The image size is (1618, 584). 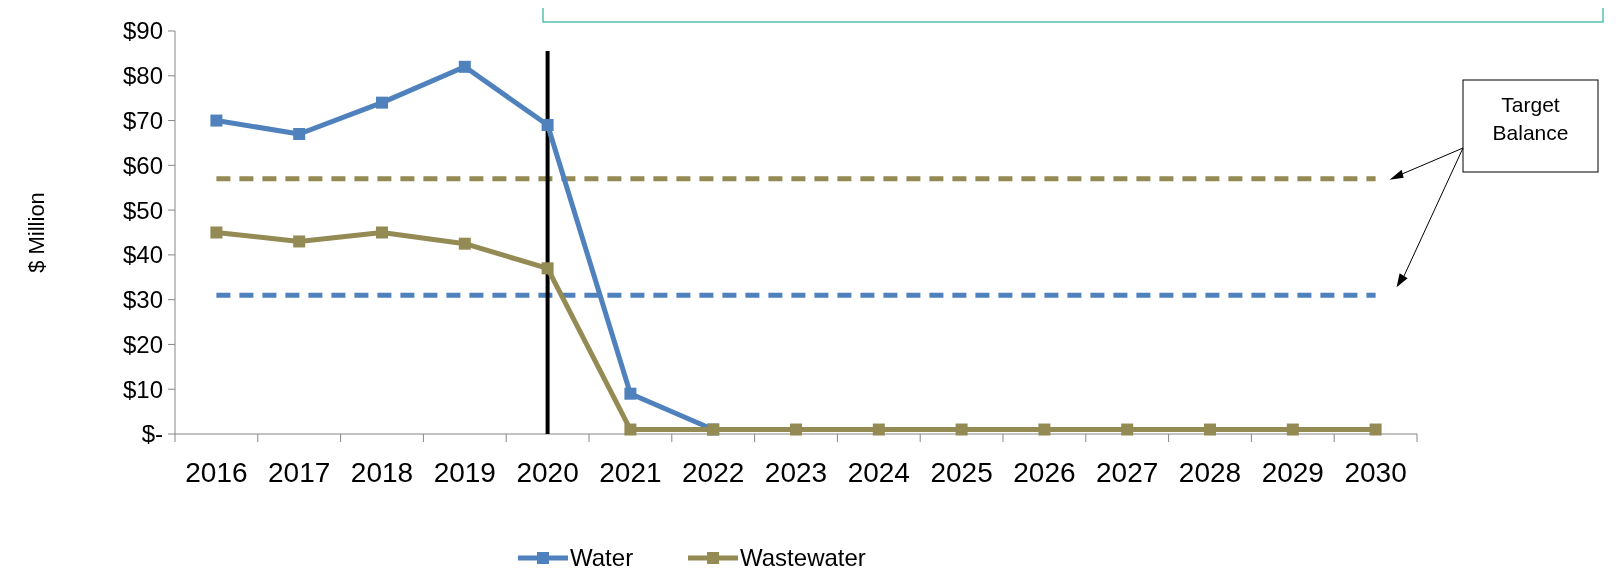 I want to click on x-tick-label: 2024, so click(x=878, y=472).